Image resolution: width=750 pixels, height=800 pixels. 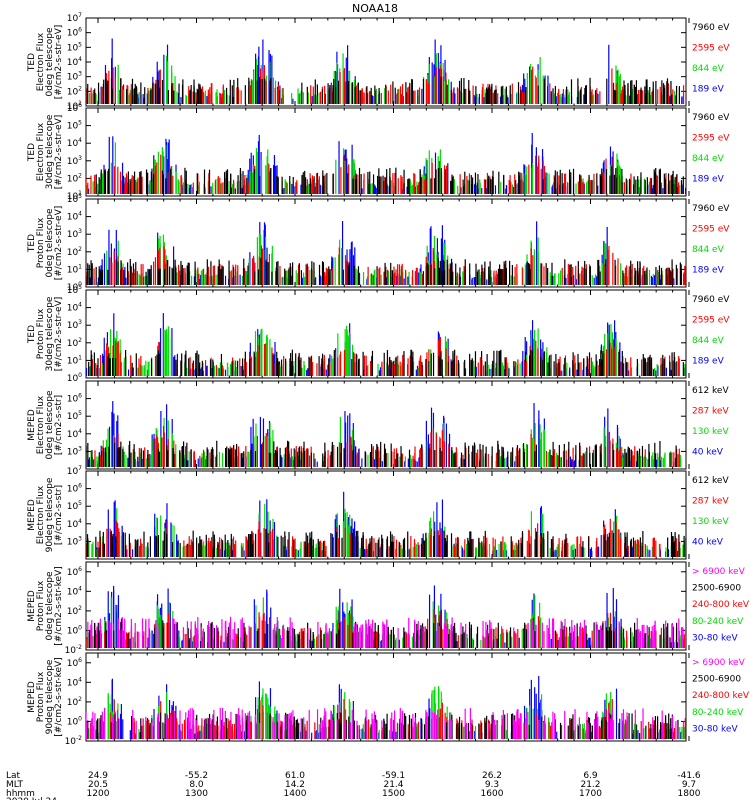 I want to click on legend-entry: 30-80 keV, so click(x=715, y=638).